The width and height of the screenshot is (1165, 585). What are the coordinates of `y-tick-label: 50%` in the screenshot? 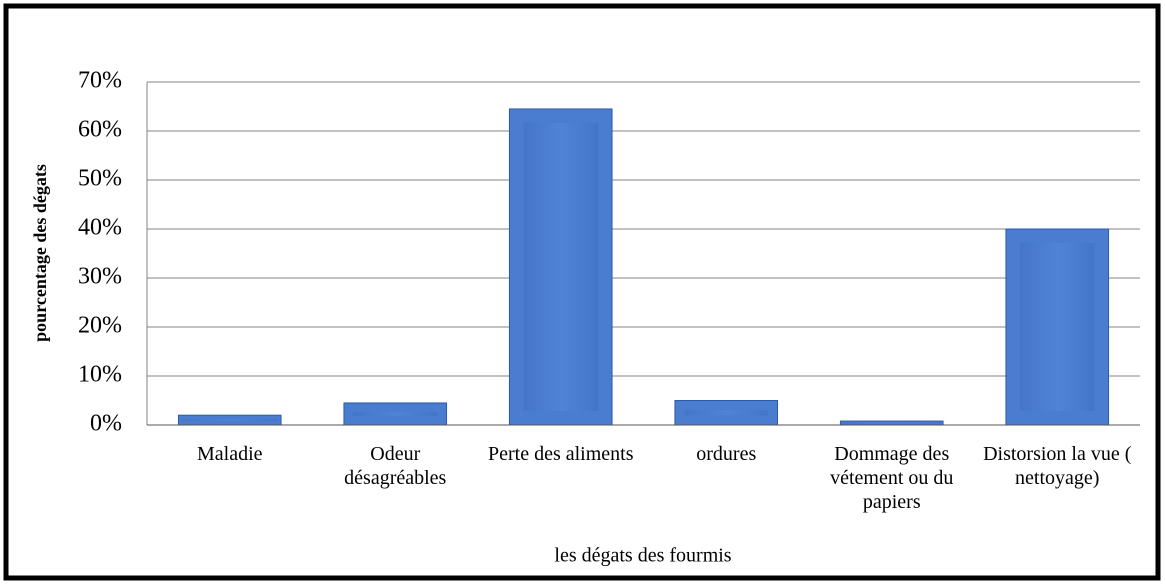 It's located at (100, 179).